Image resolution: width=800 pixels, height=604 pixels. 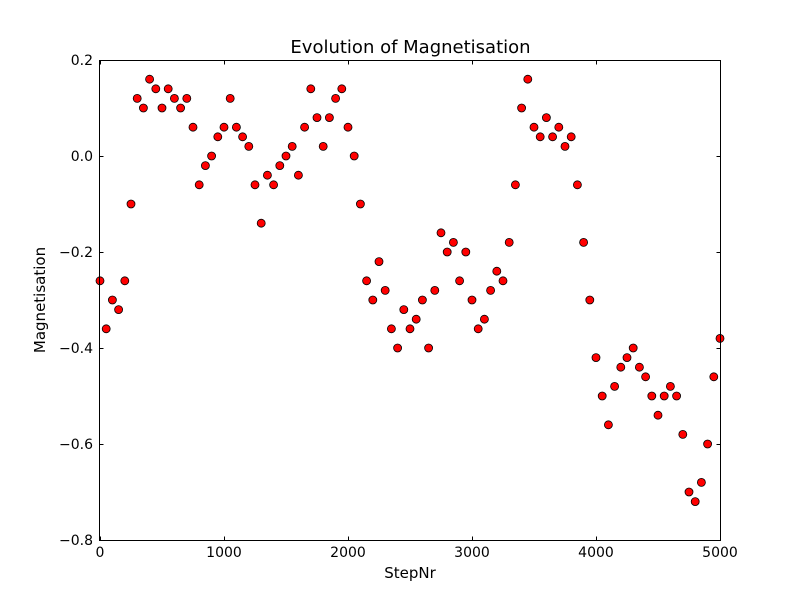 What do you see at coordinates (410, 573) in the screenshot?
I see `x-axis-label: StepNr` at bounding box center [410, 573].